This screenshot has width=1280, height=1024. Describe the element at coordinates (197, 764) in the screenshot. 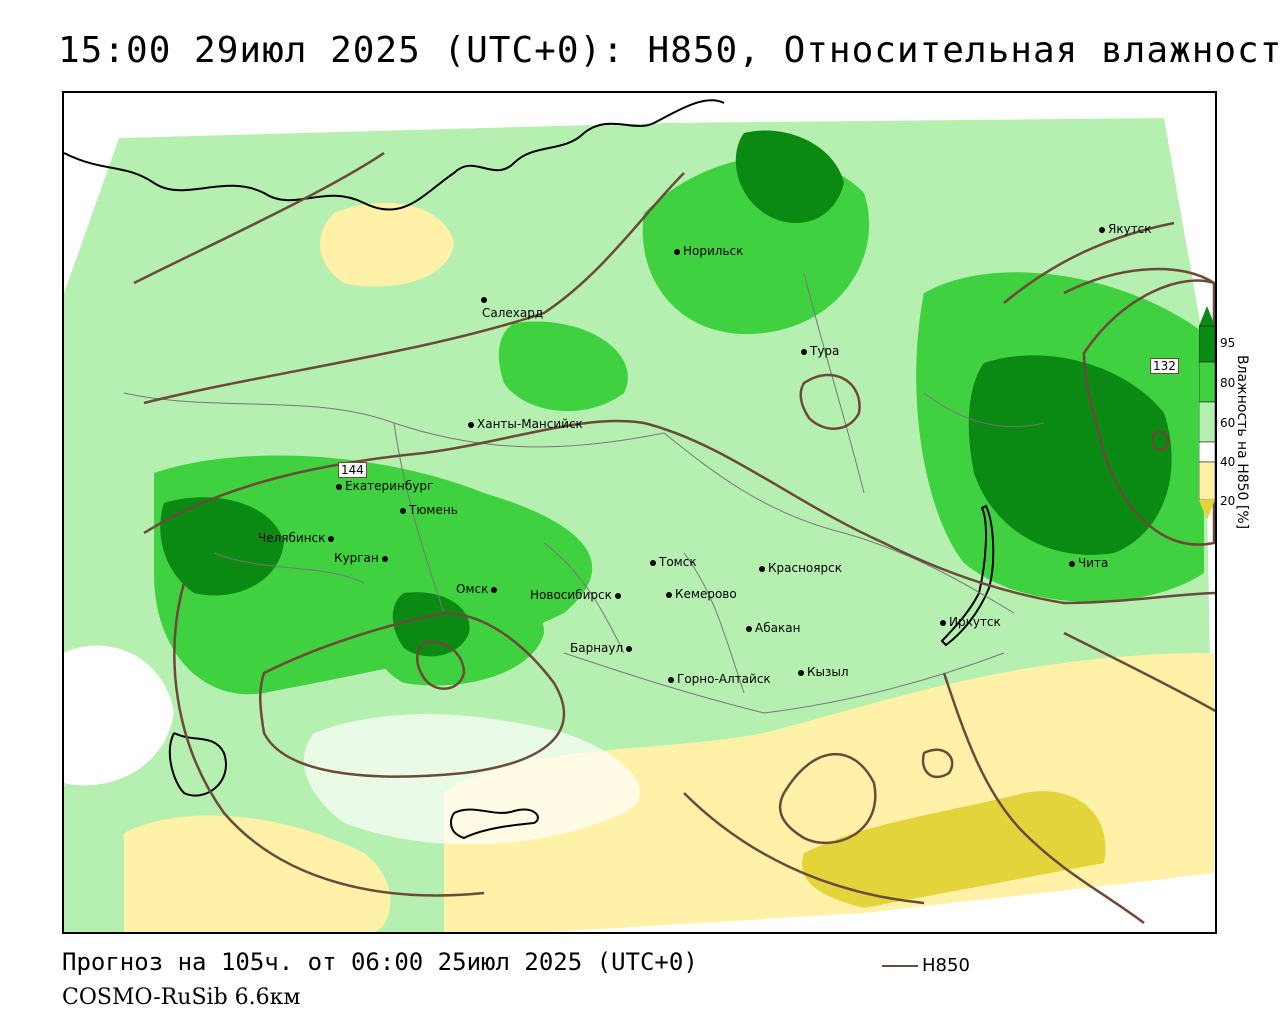

I see `caspian-coast` at that location.